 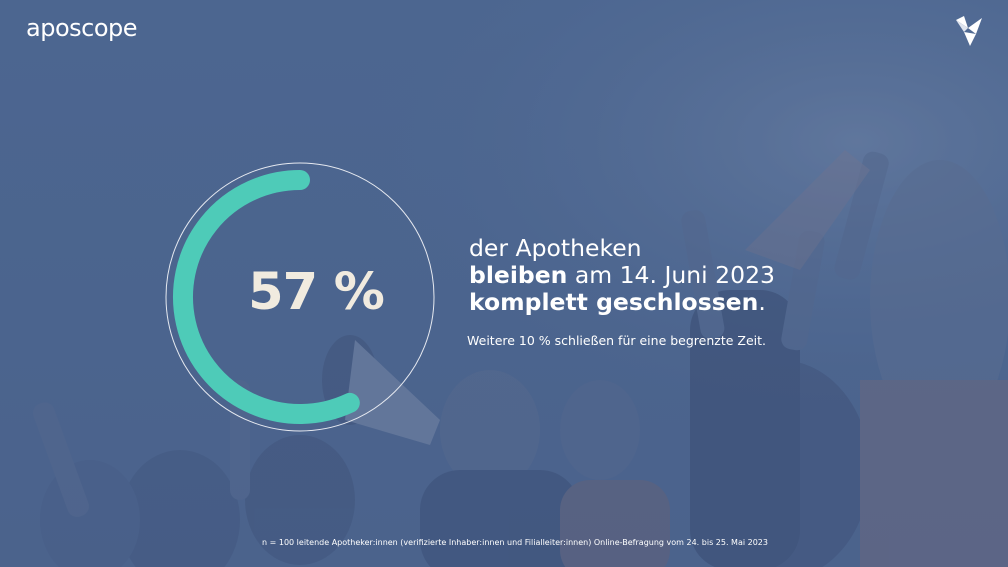 I want to click on headline-line-2: bleiben am 14. Juni 2023, so click(x=622, y=275).